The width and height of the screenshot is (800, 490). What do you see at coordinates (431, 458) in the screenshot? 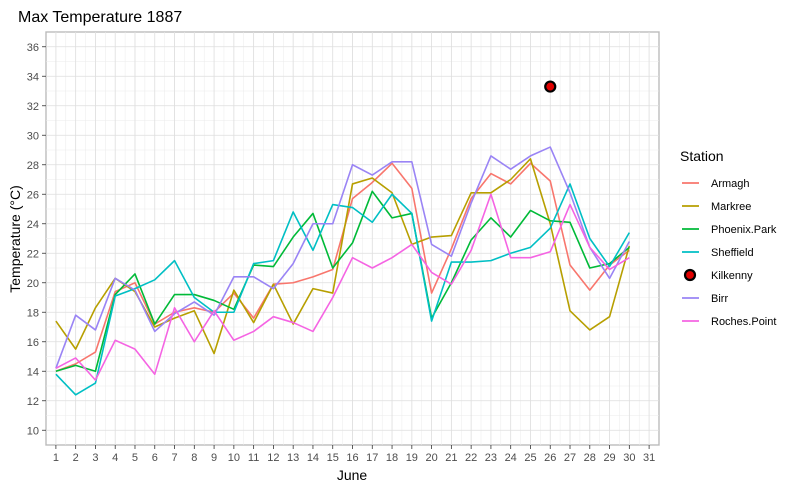
I see `x-tick-label: 20` at bounding box center [431, 458].